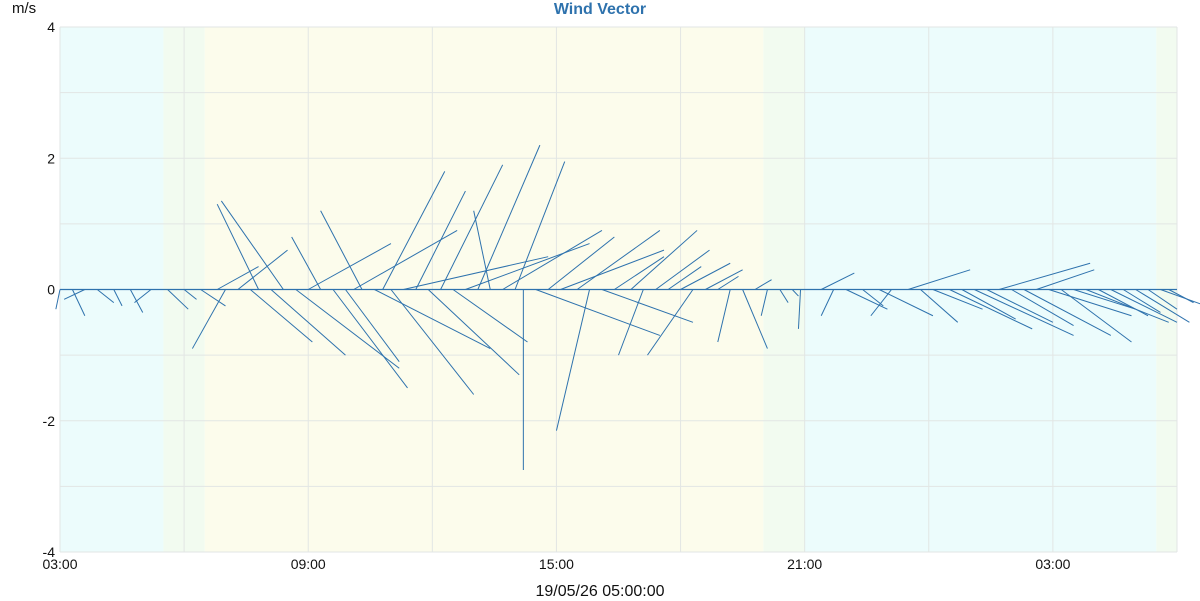 This screenshot has height=601, width=1200. What do you see at coordinates (556, 564) in the screenshot?
I see `x-tick-label: 15:00` at bounding box center [556, 564].